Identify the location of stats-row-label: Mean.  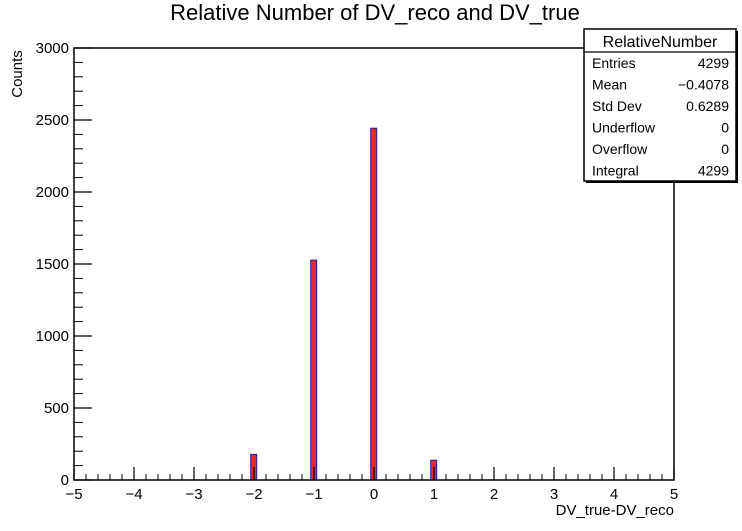
(609, 84).